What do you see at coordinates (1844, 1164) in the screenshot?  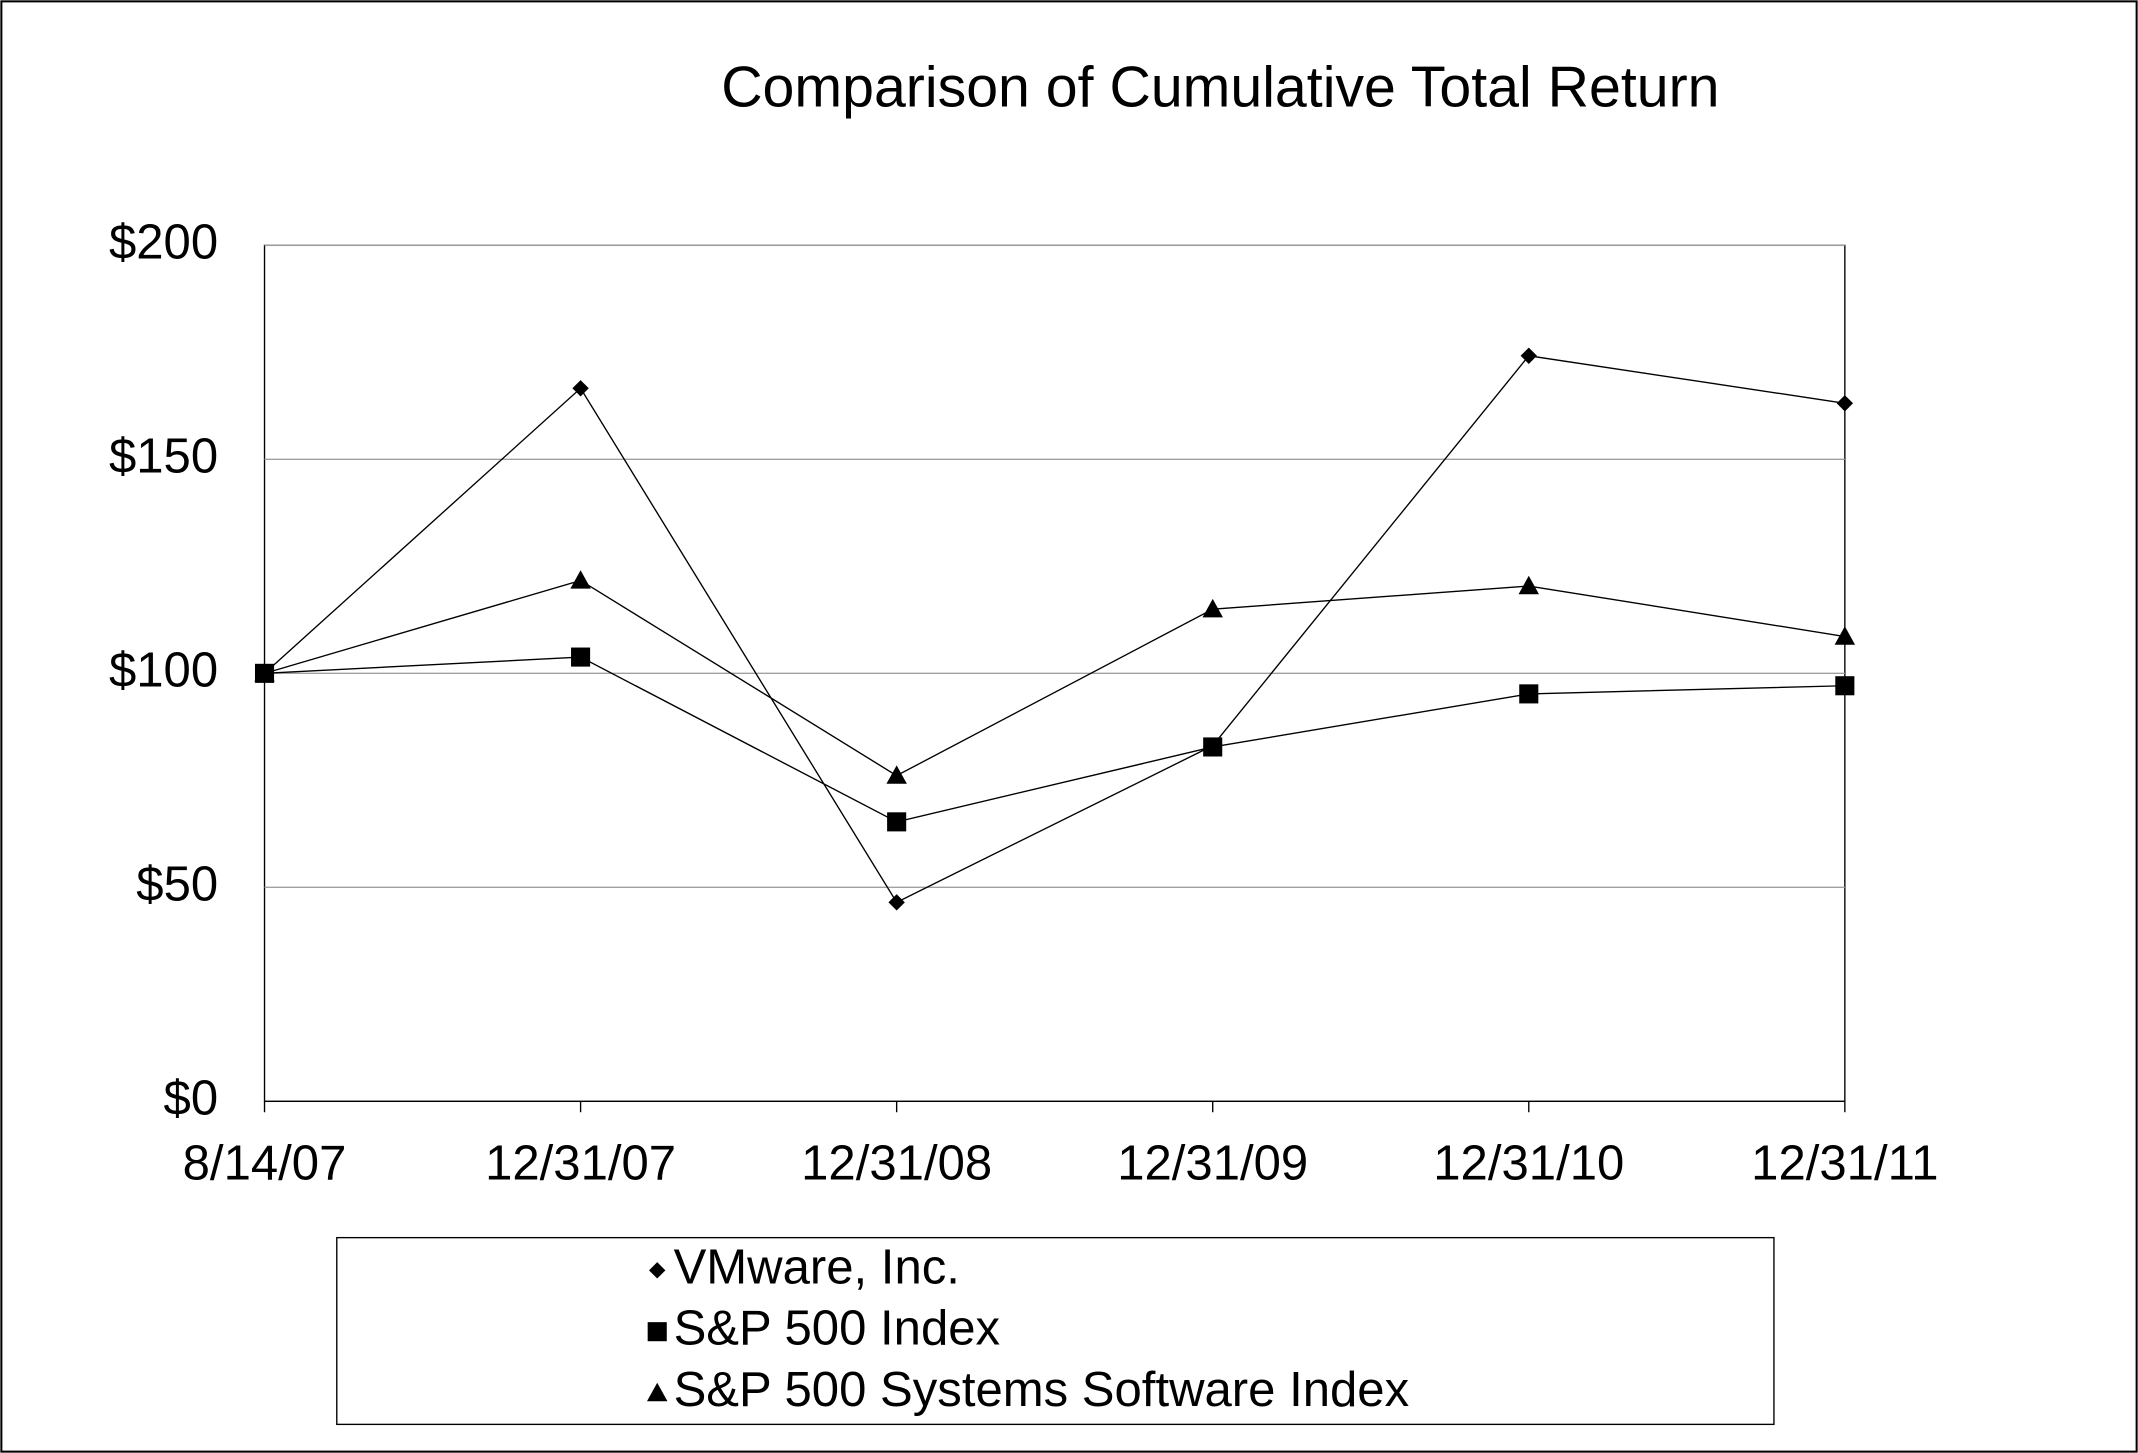 I see `x-tick-label: 12/31/11` at bounding box center [1844, 1164].